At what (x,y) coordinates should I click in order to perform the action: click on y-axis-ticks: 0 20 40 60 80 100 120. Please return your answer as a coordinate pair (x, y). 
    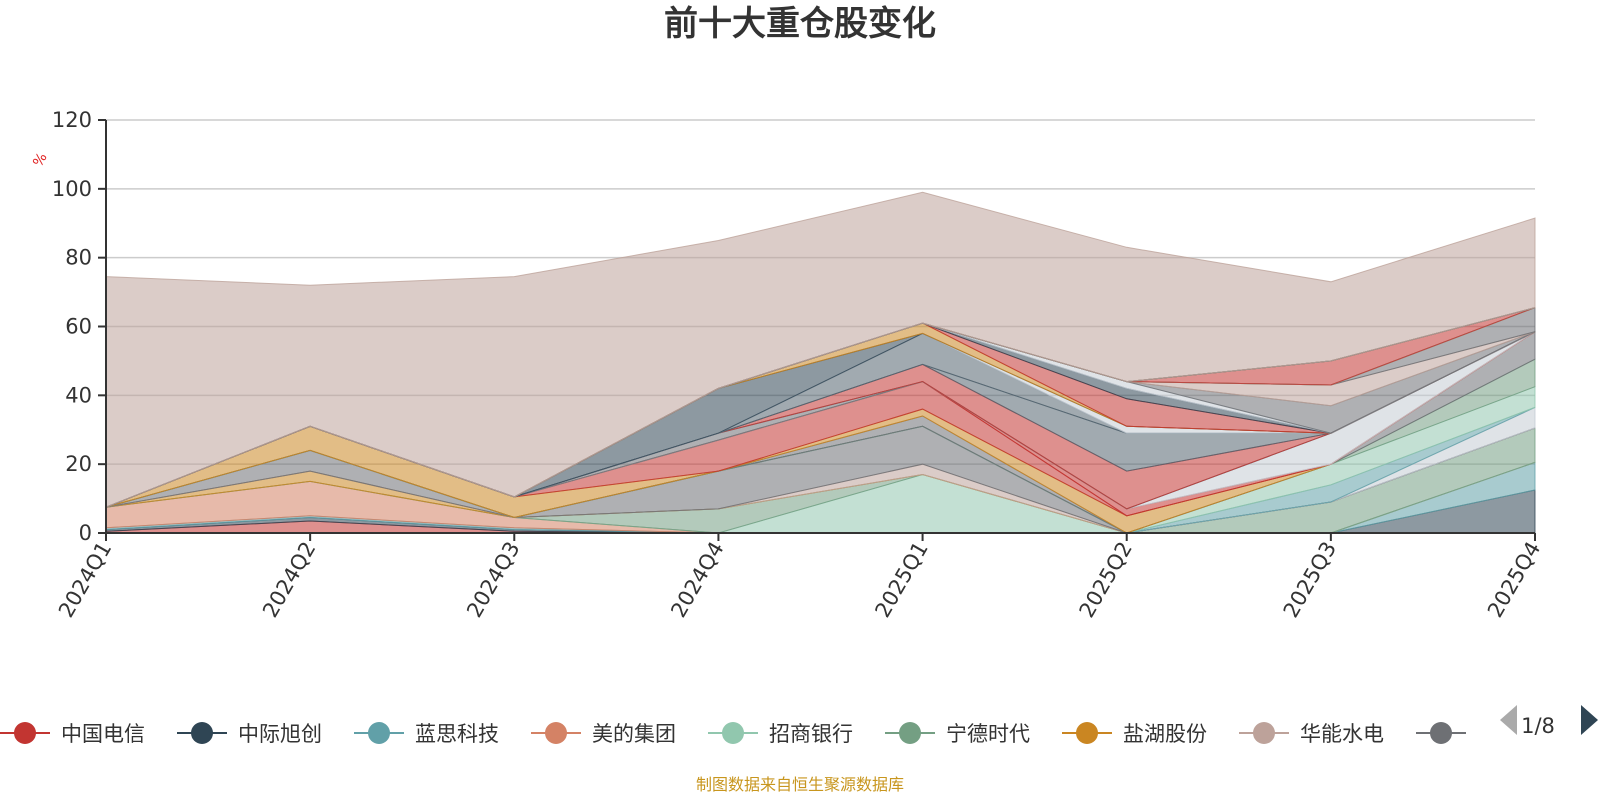
    Looking at the image, I should click on (79, 326).